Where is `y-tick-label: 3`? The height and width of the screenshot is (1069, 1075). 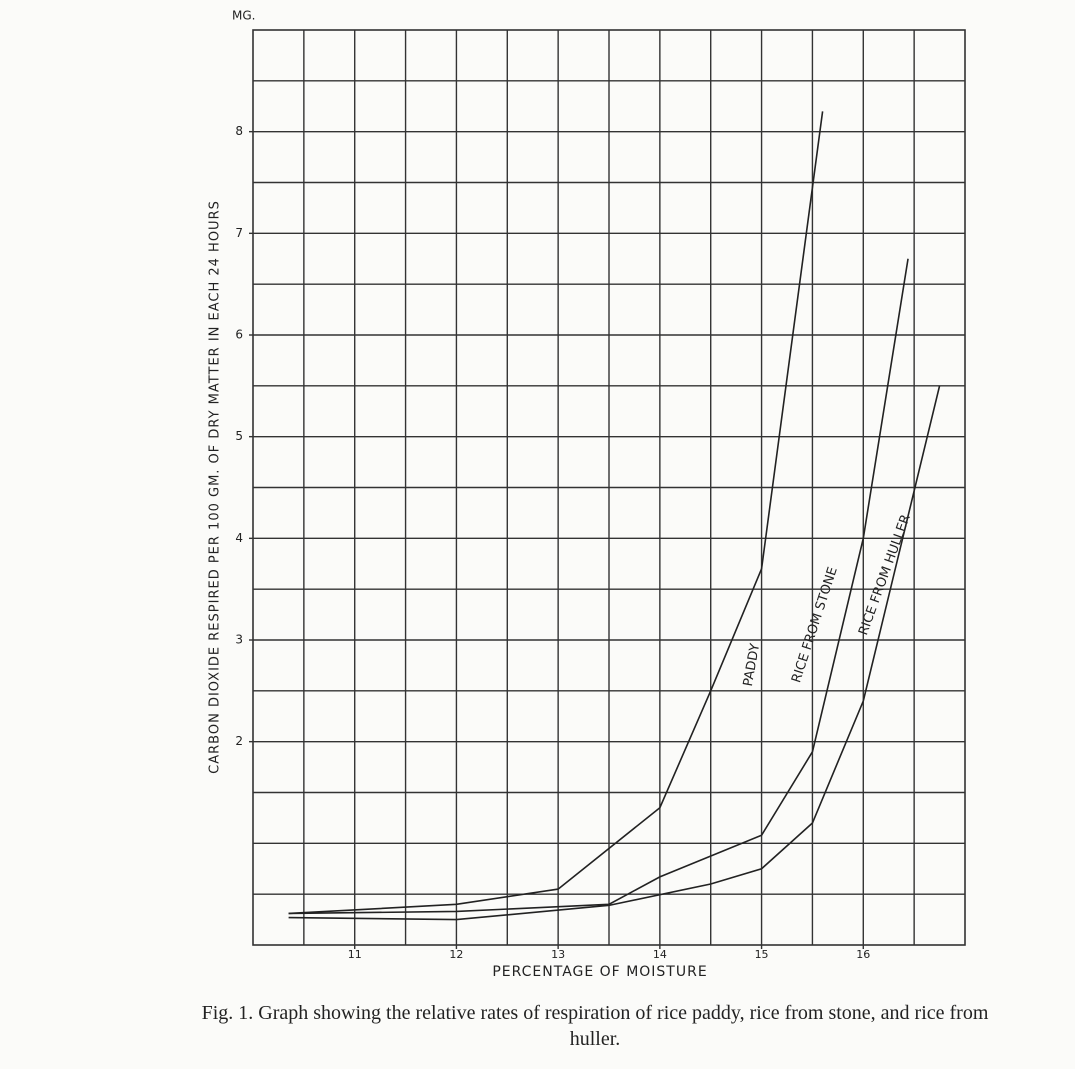 y-tick-label: 3 is located at coordinates (239, 640).